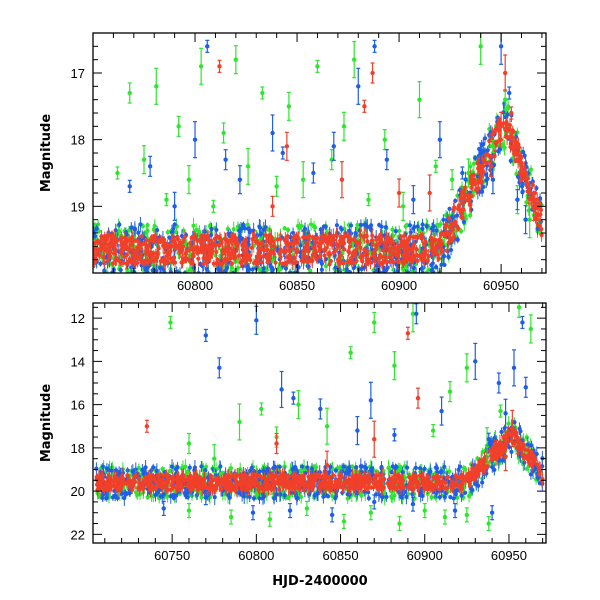 This screenshot has width=600, height=600. I want to click on top-x-tick-label: 60850, so click(297, 285).